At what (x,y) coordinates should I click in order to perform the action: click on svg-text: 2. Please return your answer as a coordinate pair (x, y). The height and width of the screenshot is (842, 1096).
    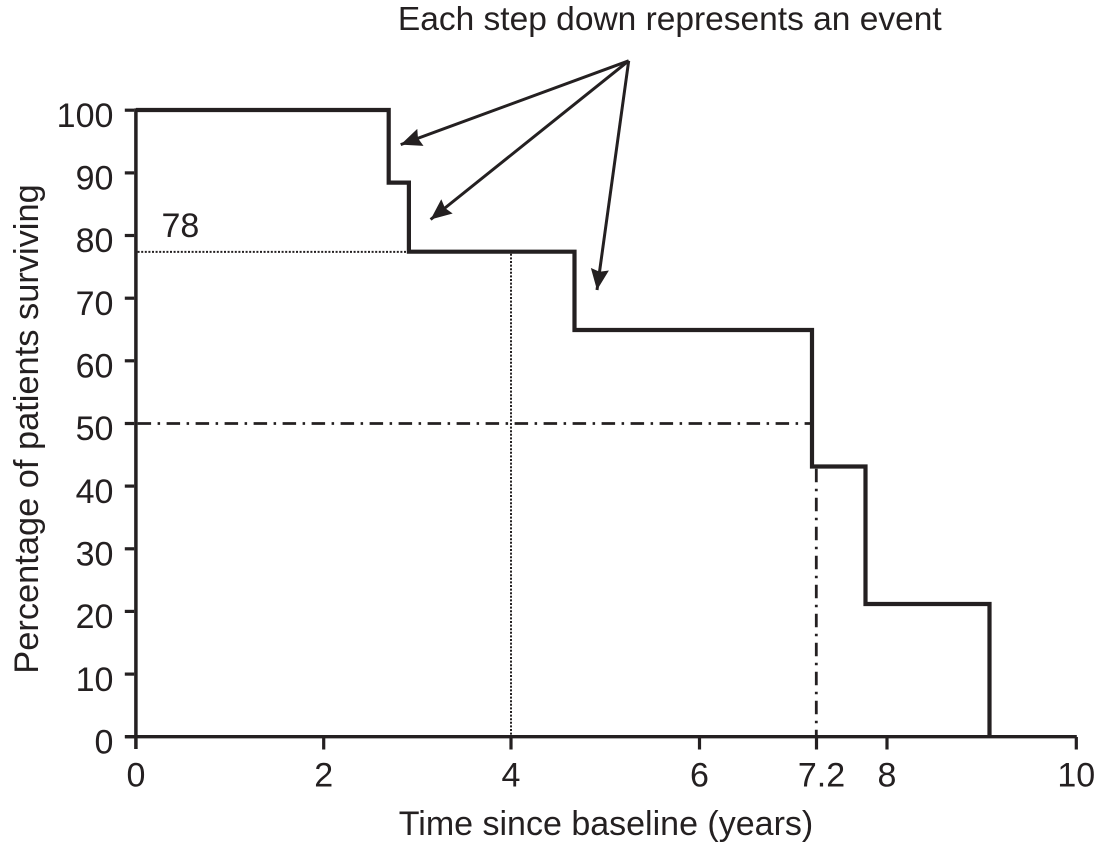
    Looking at the image, I should click on (323, 776).